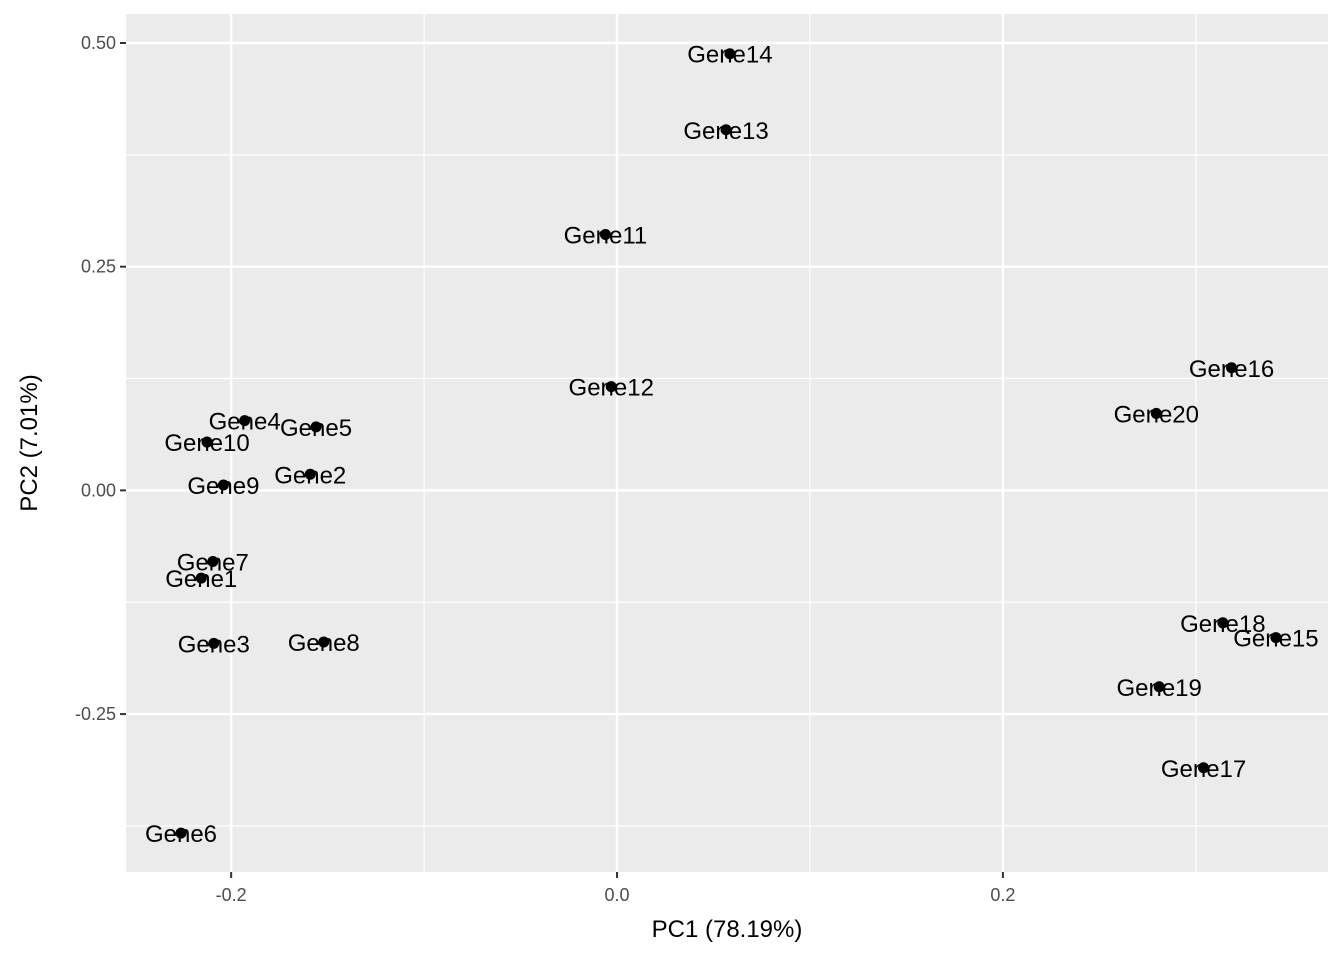 Image resolution: width=1344 pixels, height=960 pixels. I want to click on point-label-gene3: Gene3, so click(214, 644).